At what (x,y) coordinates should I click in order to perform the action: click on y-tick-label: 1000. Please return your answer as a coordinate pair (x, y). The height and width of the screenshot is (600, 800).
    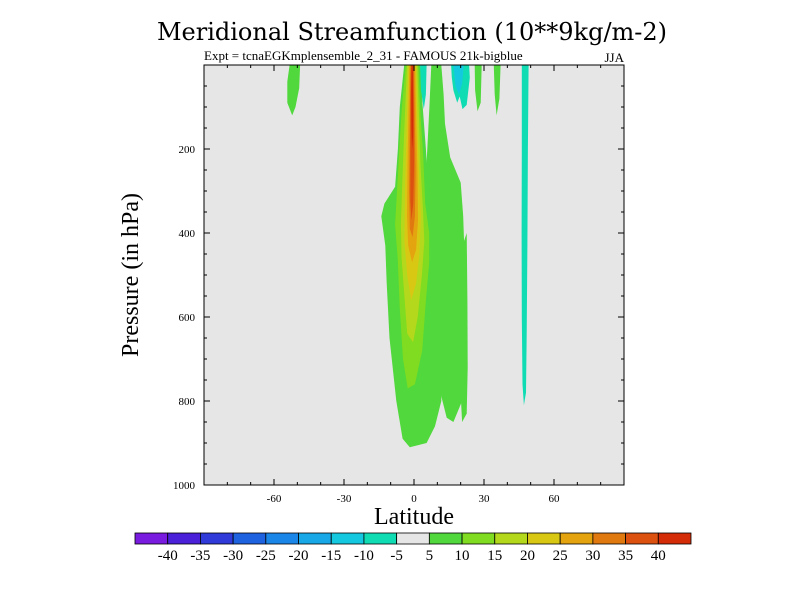
    Looking at the image, I should click on (184, 486).